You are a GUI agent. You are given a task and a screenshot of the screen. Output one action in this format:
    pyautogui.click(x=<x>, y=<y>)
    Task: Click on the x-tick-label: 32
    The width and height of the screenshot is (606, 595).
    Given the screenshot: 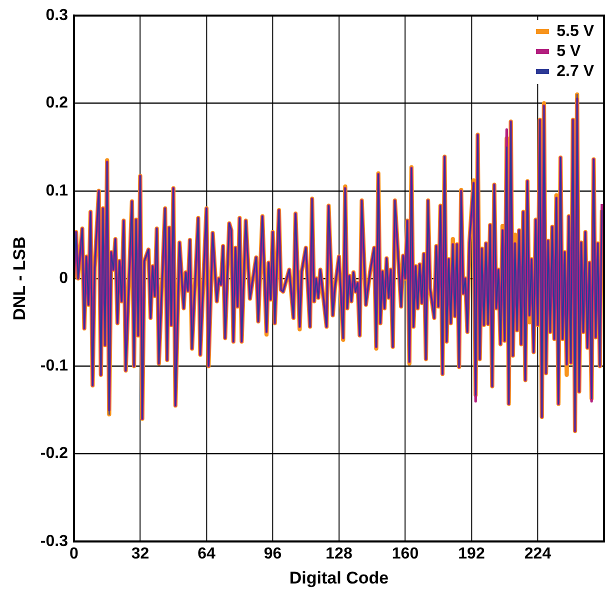 What is the action you would take?
    pyautogui.click(x=140, y=553)
    